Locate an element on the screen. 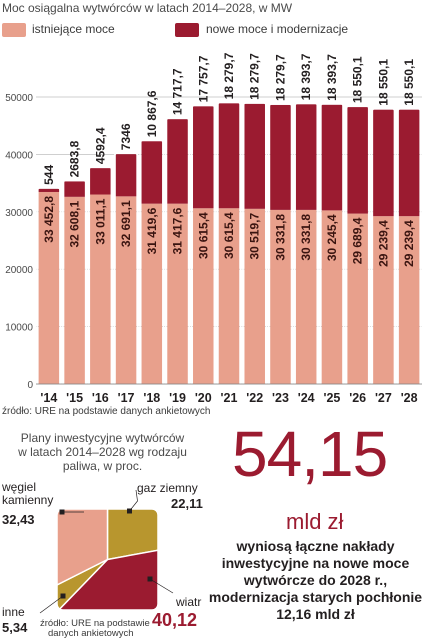 This screenshot has width=425, height=640. pie-label-wind: wiatr is located at coordinates (189, 602).